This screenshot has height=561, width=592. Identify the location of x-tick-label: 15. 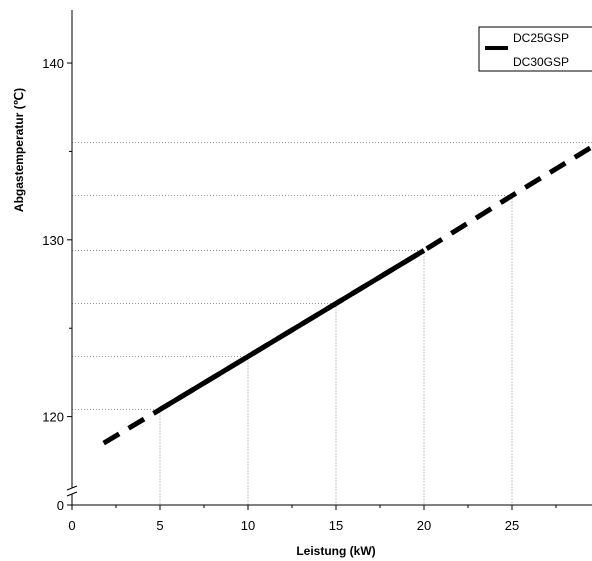
(336, 525).